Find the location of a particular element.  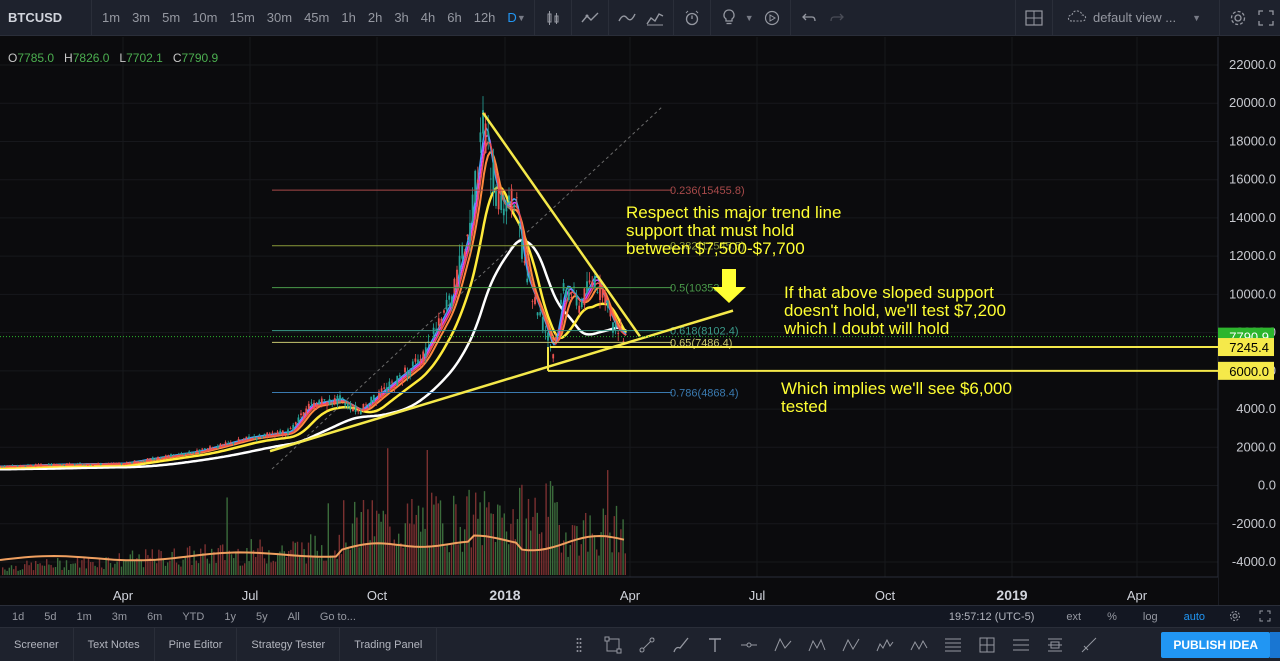

symbol-search: BTCUSD is located at coordinates (46, 18).